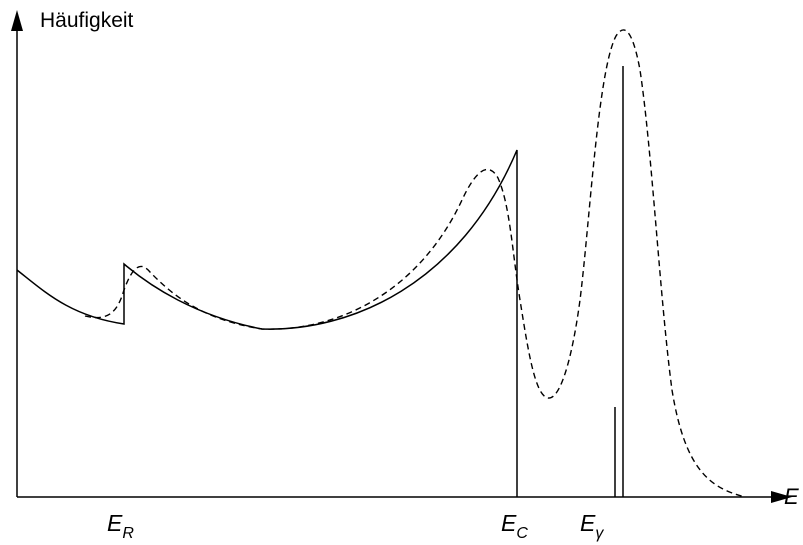 This screenshot has width=803, height=545. Describe the element at coordinates (588, 523) in the screenshot. I see `marker-e-gamma-symbol: E` at that location.